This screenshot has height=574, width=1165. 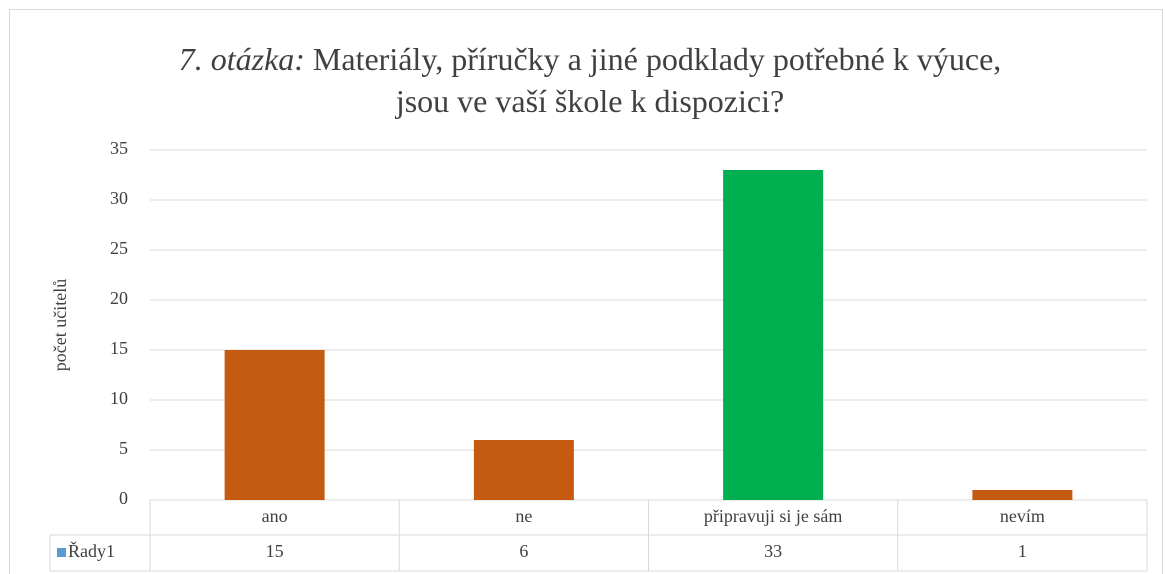 I want to click on x-tick-label: ano, so click(x=275, y=516).